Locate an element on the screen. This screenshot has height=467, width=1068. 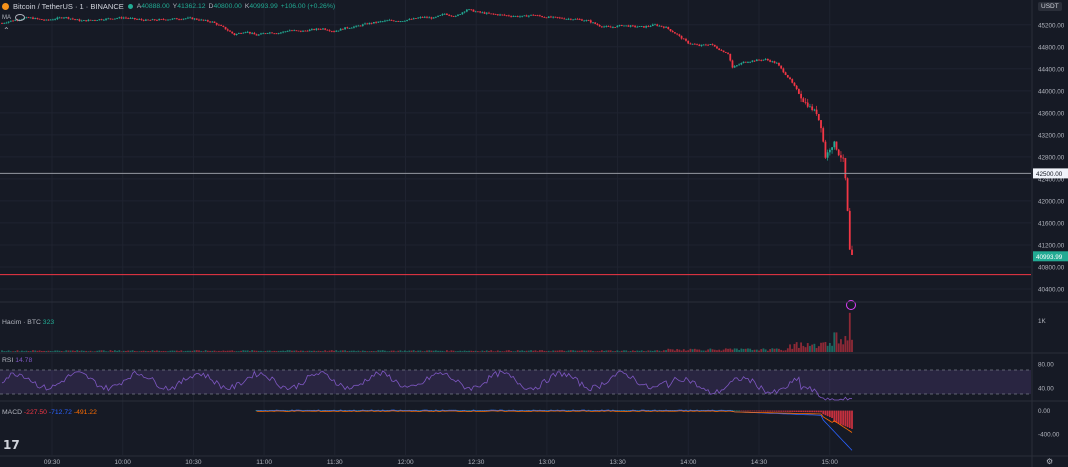
symbol-title: Bitcoin / TetherUS · 1 · BINANCE is located at coordinates (68, 6).